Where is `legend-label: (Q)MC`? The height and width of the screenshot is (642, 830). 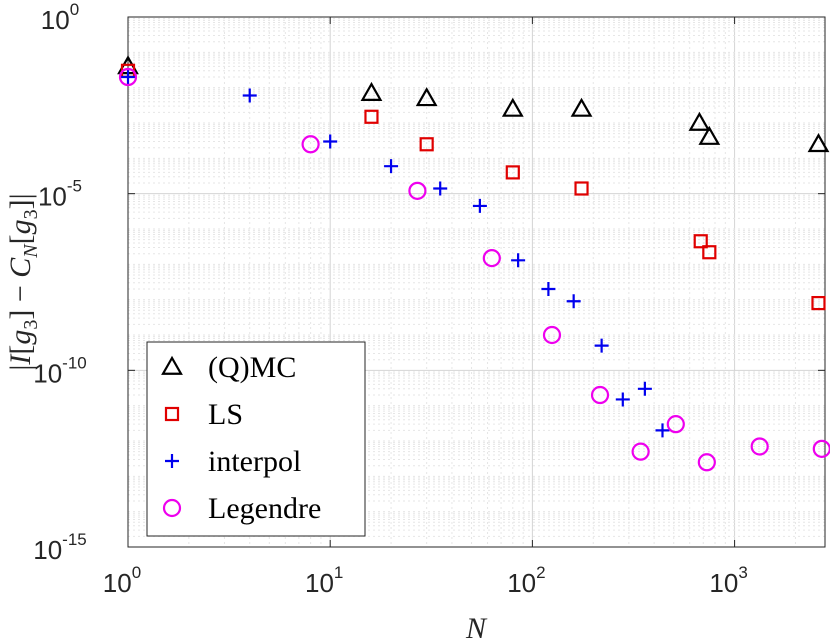 legend-label: (Q)MC is located at coordinates (252, 367).